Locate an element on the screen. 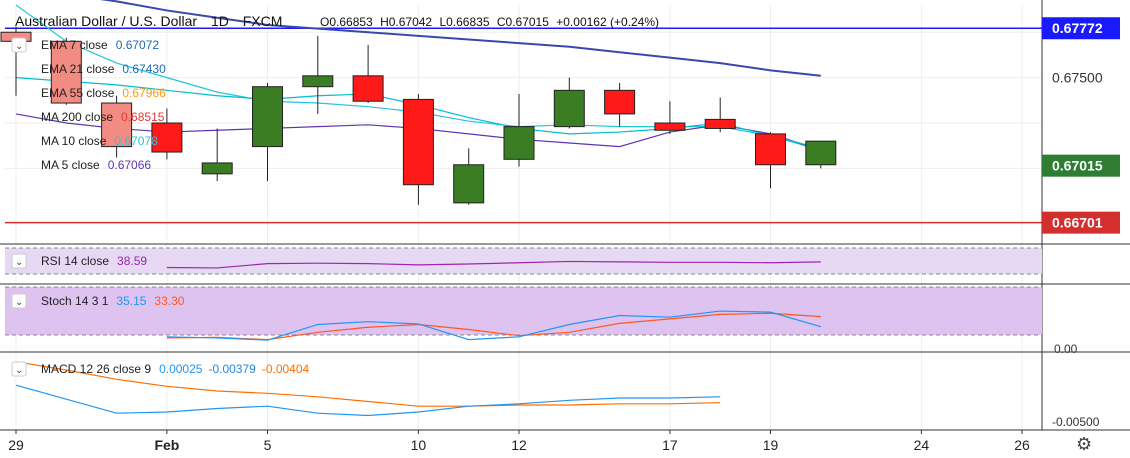  stoch-band is located at coordinates (523, 311).